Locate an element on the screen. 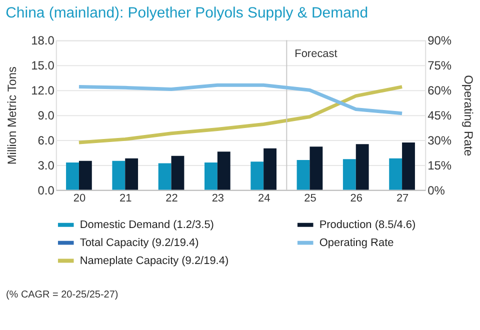  y2-axis-title: Operating Rate is located at coordinates (469, 115).